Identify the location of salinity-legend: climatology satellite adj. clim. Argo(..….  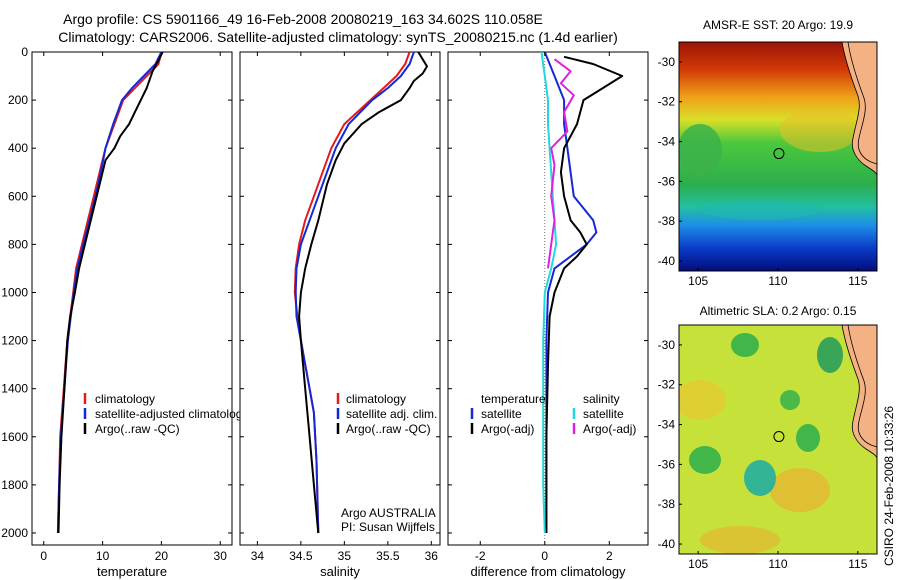
(386, 414).